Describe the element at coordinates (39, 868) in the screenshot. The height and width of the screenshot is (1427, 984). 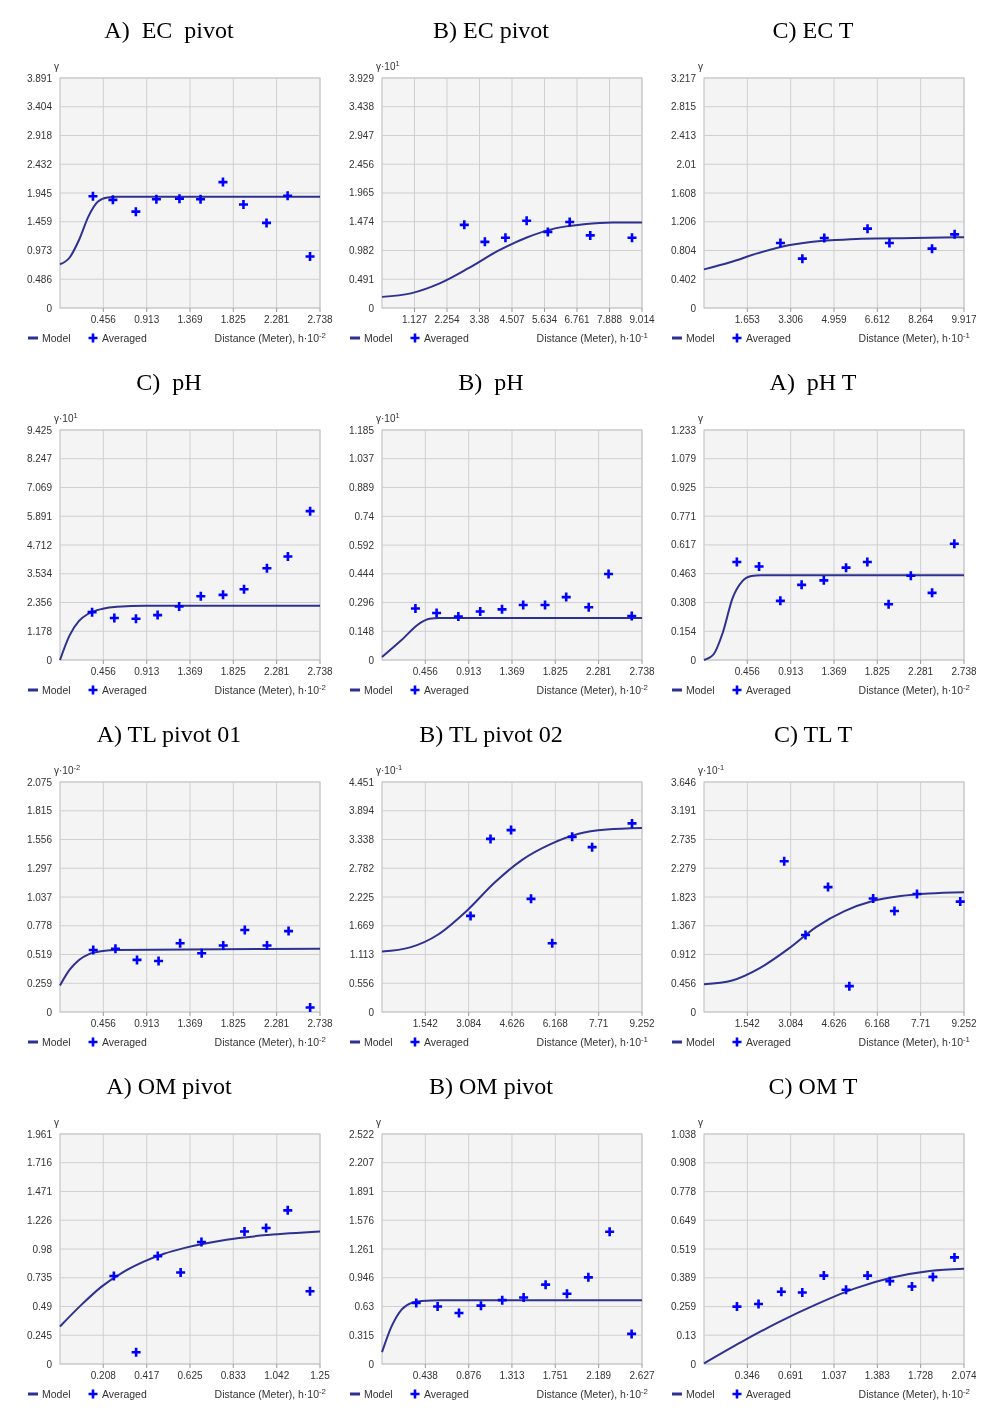
I see `y-tick-label: 1.297` at that location.